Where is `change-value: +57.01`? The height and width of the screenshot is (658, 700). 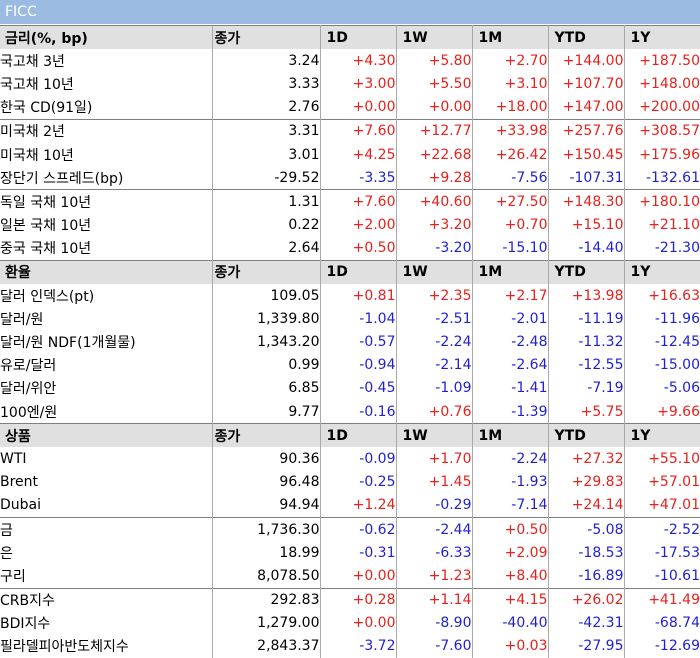
change-value: +57.01 is located at coordinates (674, 482).